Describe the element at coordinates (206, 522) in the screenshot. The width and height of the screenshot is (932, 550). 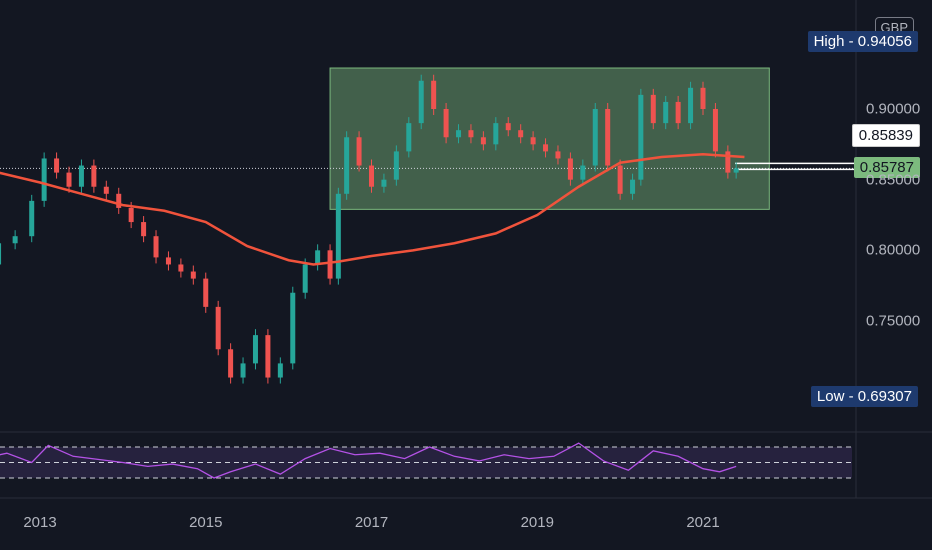
I see `x-tick-label: 2015` at that location.